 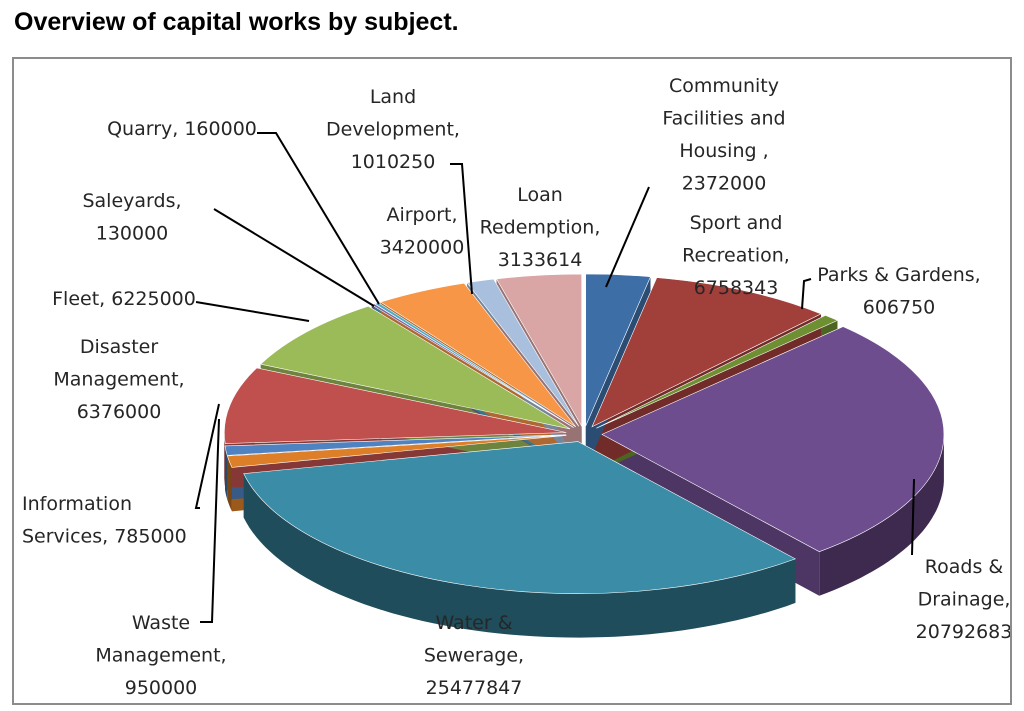 What do you see at coordinates (182, 129) in the screenshot?
I see `data-label-10: Quarry, 160000` at bounding box center [182, 129].